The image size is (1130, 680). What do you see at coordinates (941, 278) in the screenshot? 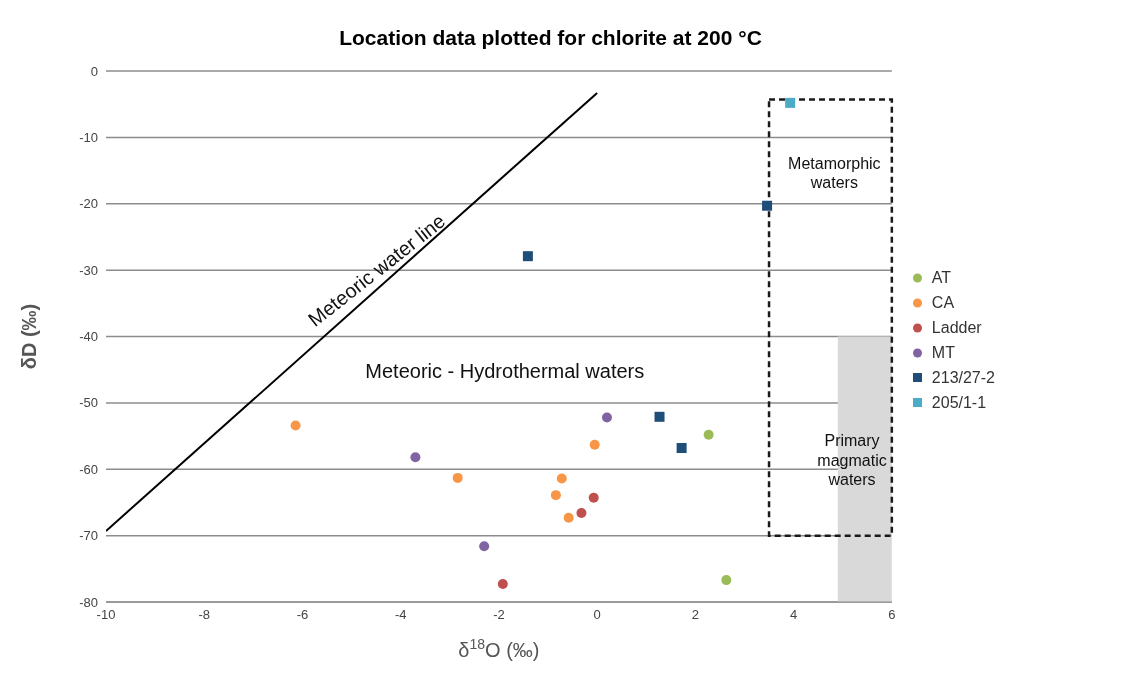
I see `legend-label: AT` at bounding box center [941, 278].